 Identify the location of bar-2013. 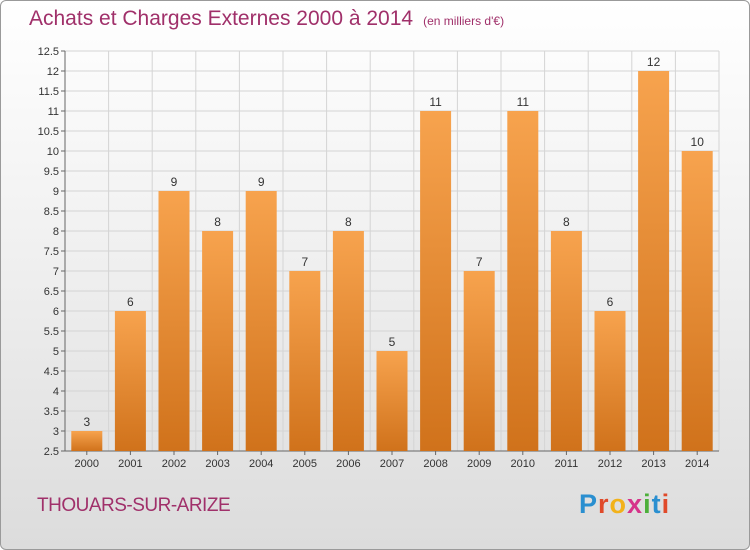
(654, 261).